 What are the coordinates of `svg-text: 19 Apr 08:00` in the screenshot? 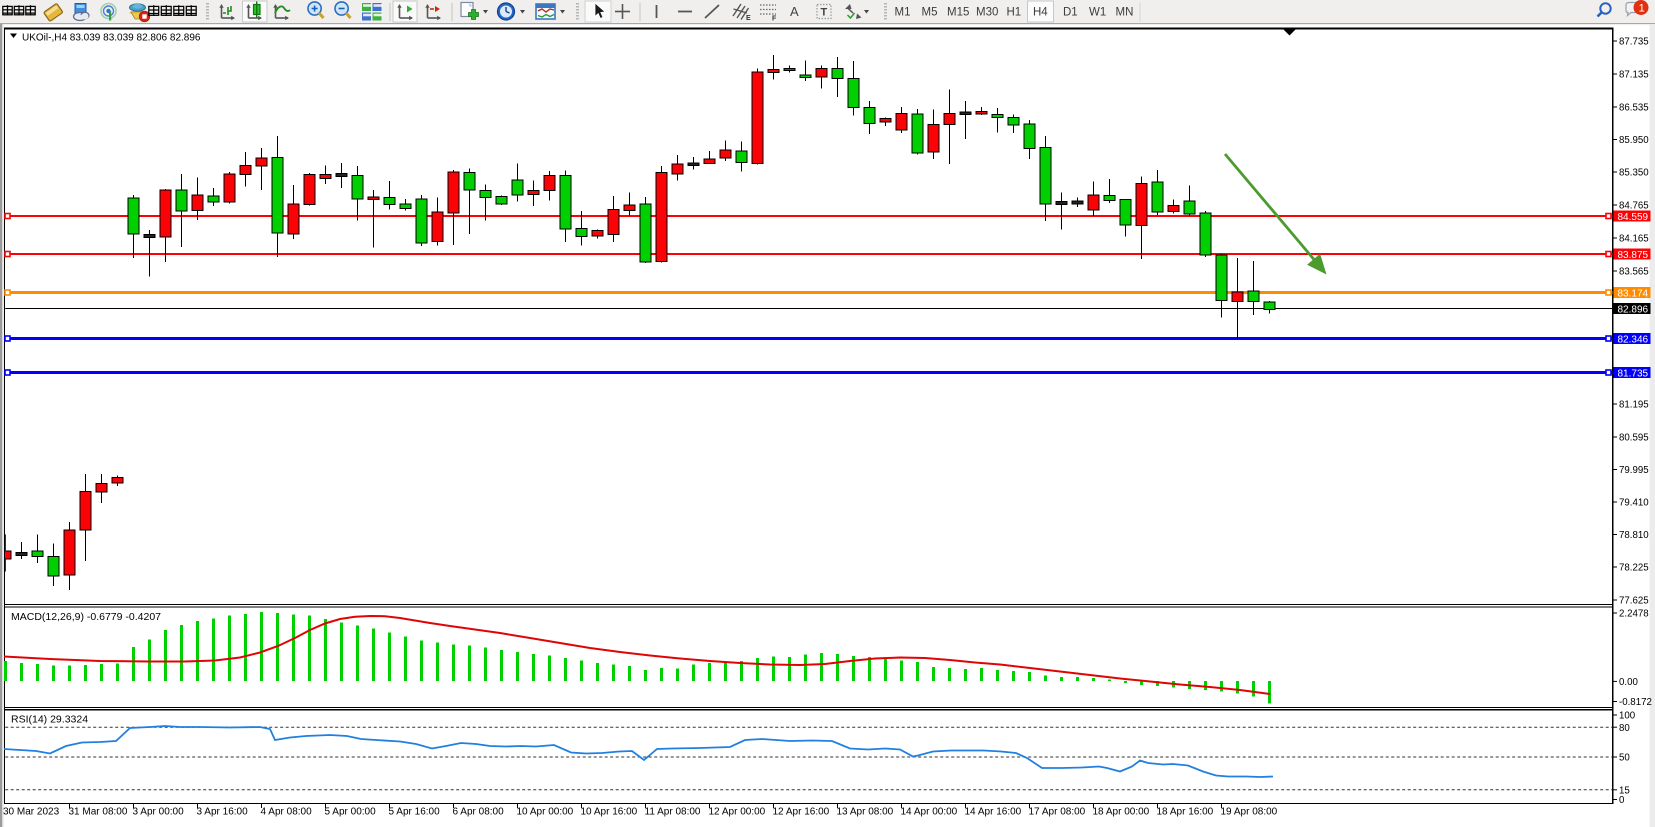 It's located at (1249, 812).